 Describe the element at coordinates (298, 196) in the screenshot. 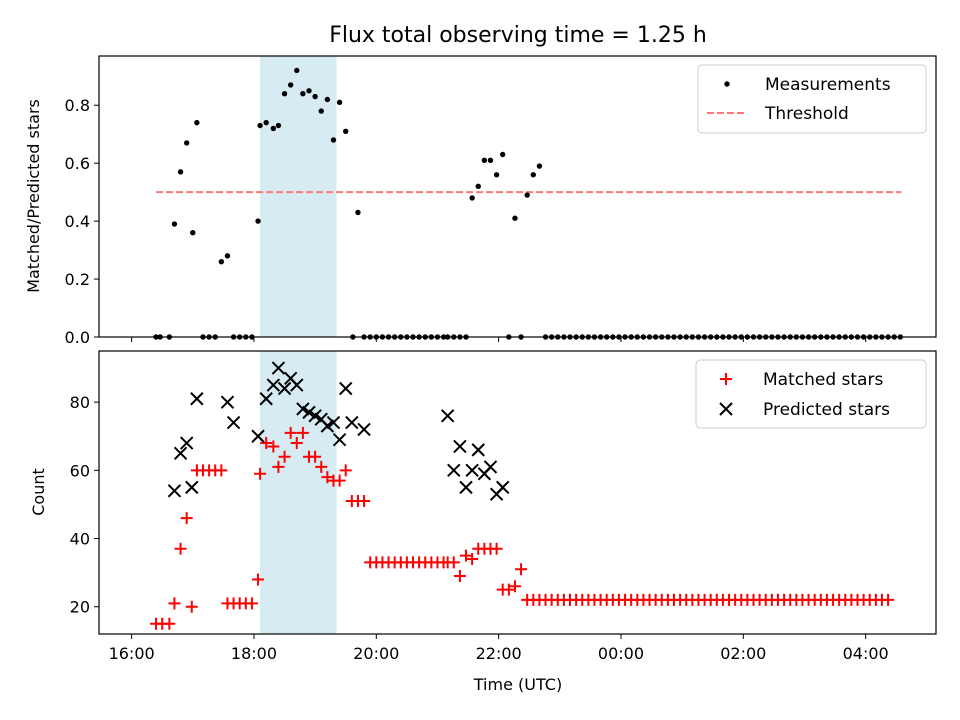

I see `top-highlight-window` at that location.